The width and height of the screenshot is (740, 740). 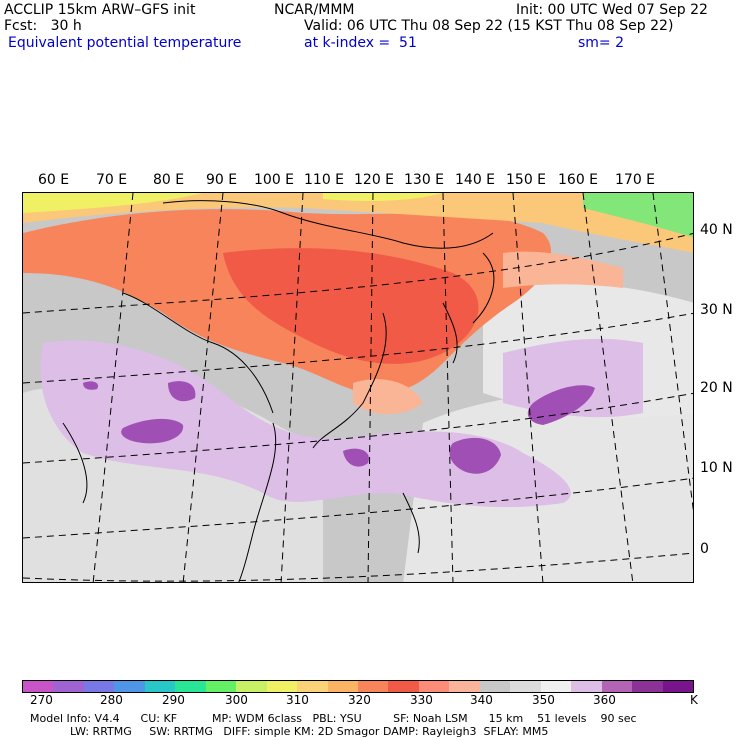 What do you see at coordinates (481, 700) in the screenshot?
I see `colorbar-label: 340` at bounding box center [481, 700].